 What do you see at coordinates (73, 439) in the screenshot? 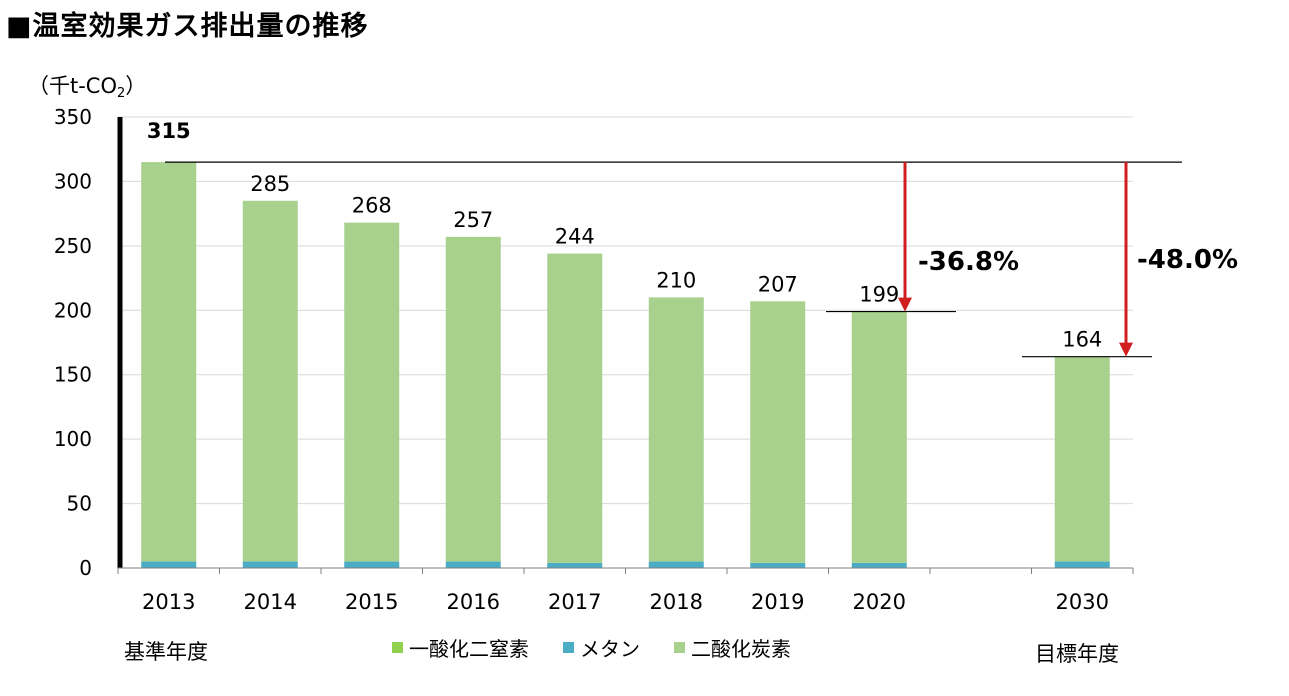
I see `y-tick-label: 100` at bounding box center [73, 439].